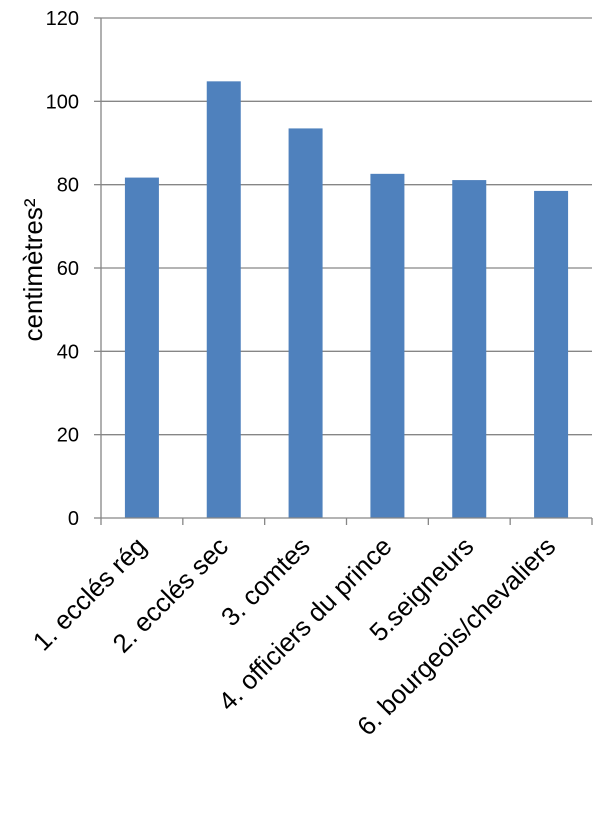 The image size is (597, 823). What do you see at coordinates (68, 352) in the screenshot?
I see `y-tick-label: 40` at bounding box center [68, 352].